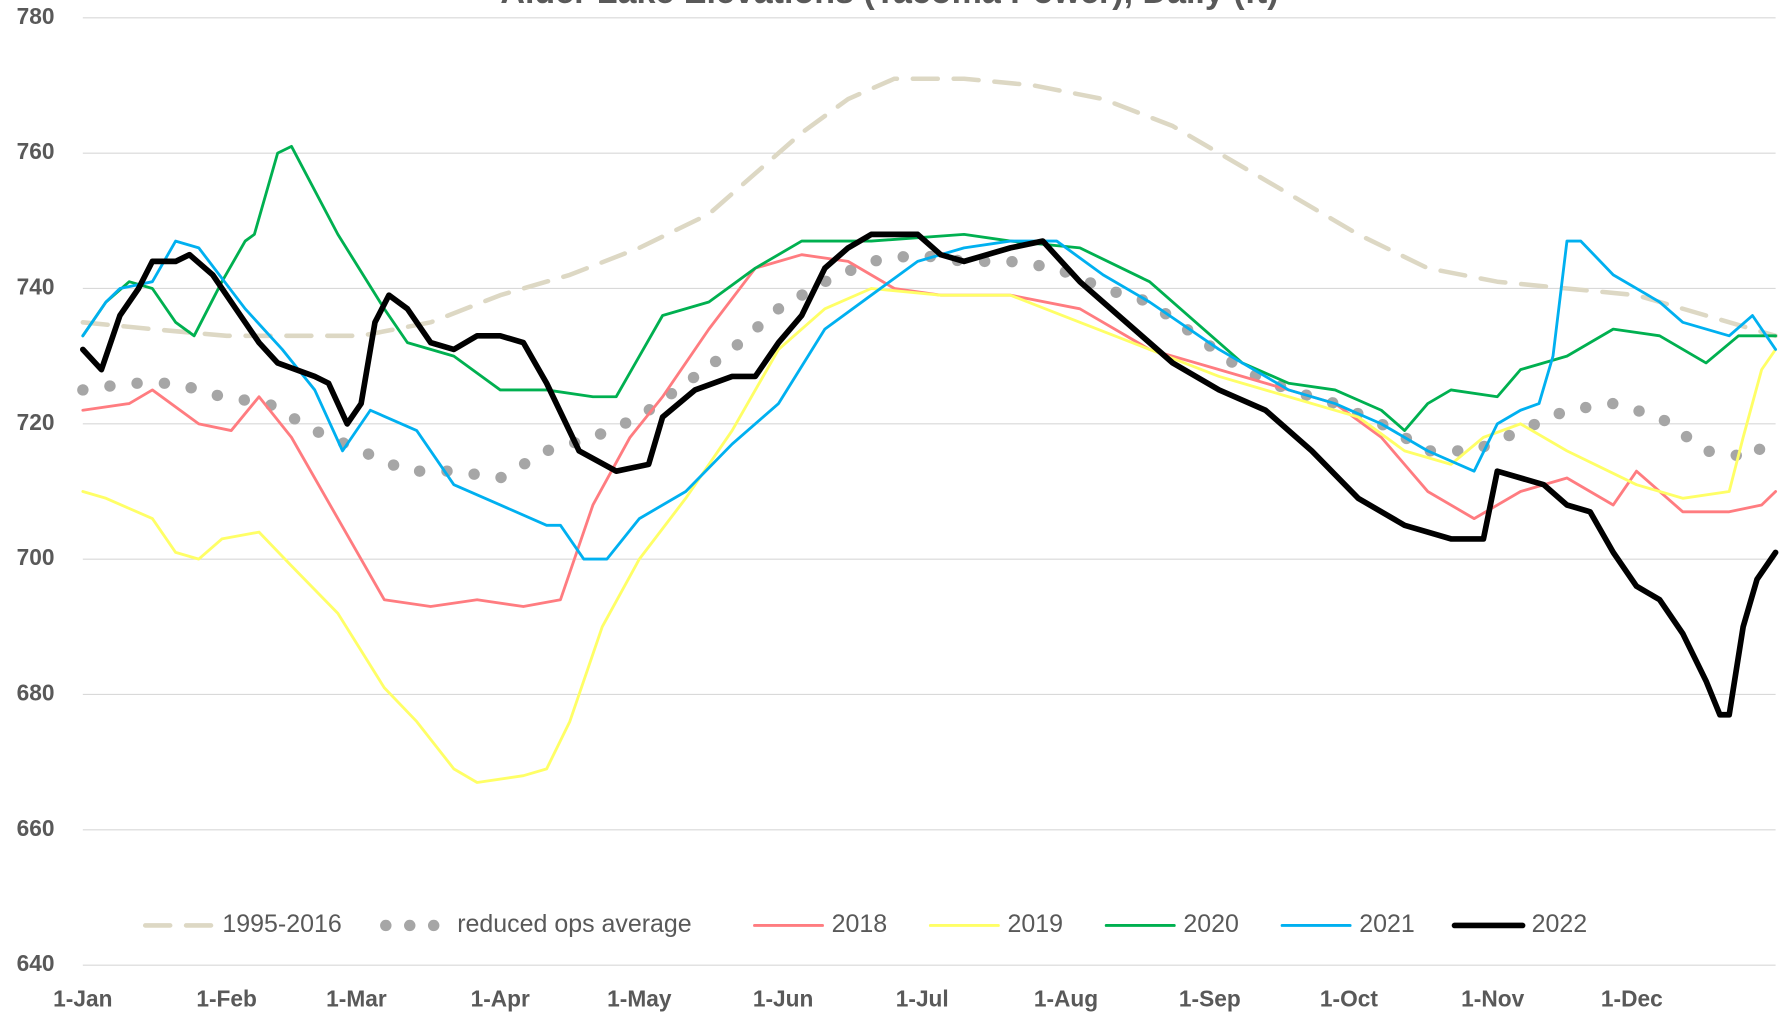  Describe the element at coordinates (1210, 998) in the screenshot. I see `x-tick-label: 1-Sep` at that location.